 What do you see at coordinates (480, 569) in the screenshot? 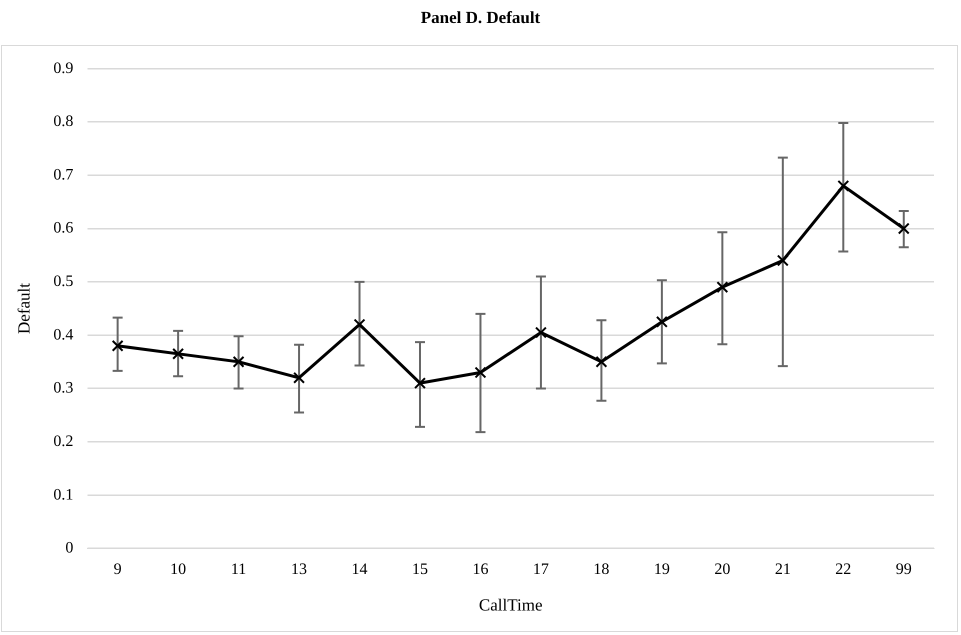
I see `x-tick-label: 16` at bounding box center [480, 569].